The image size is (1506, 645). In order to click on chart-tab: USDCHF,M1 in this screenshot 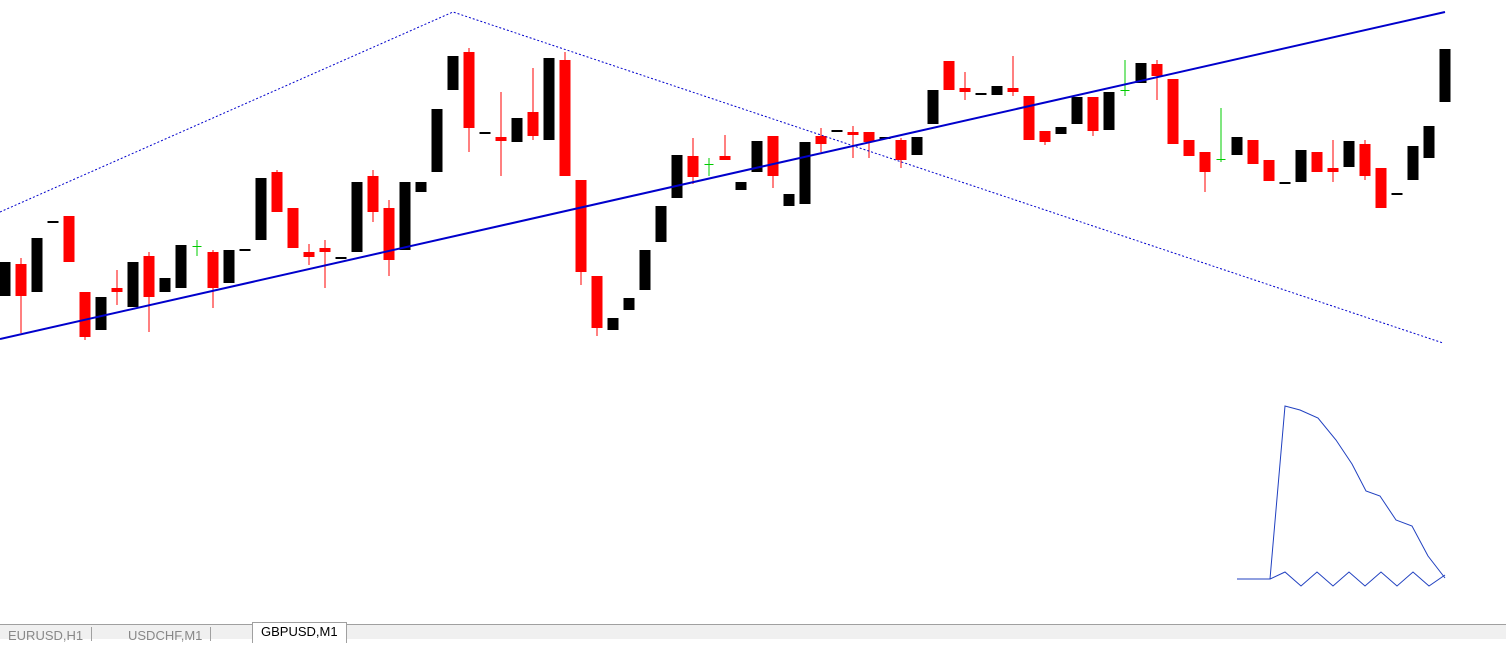, I will do `click(166, 635)`.